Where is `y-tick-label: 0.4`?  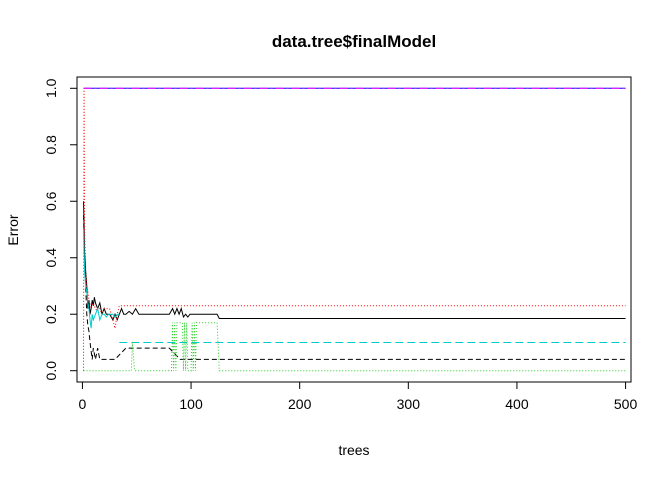
y-tick-label: 0.4 is located at coordinates (51, 258).